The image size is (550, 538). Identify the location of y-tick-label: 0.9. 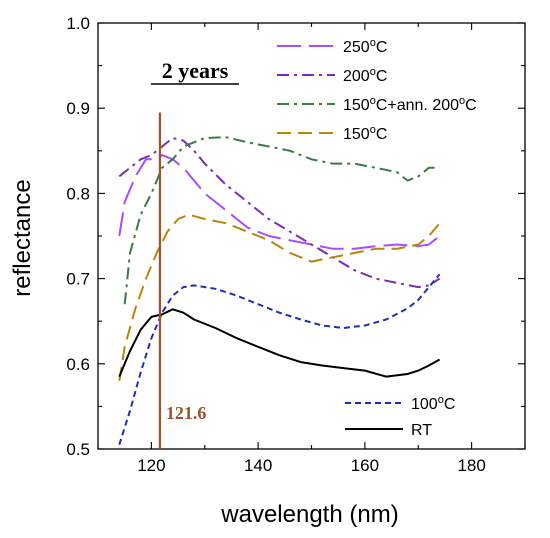
(78, 108).